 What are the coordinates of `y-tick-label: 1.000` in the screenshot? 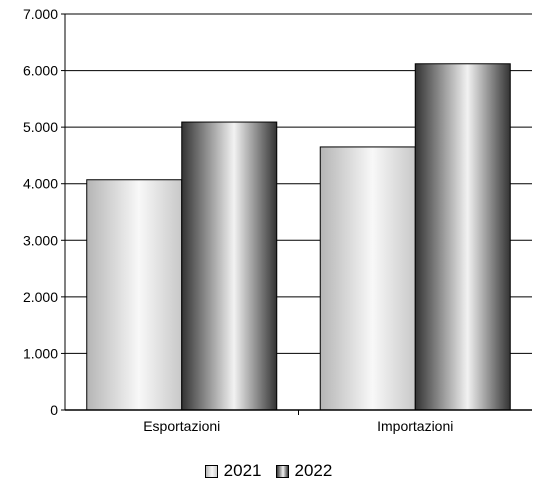 It's located at (40, 353).